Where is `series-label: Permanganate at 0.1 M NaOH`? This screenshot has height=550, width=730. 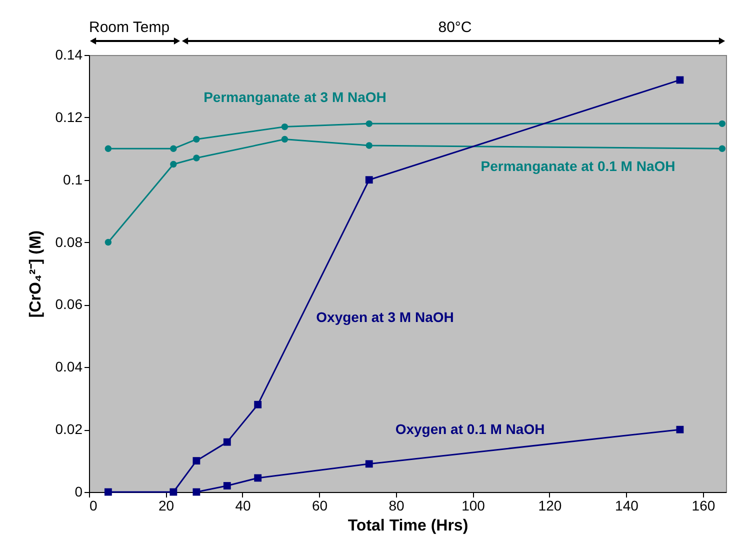 series-label: Permanganate at 0.1 M NaOH is located at coordinates (578, 166).